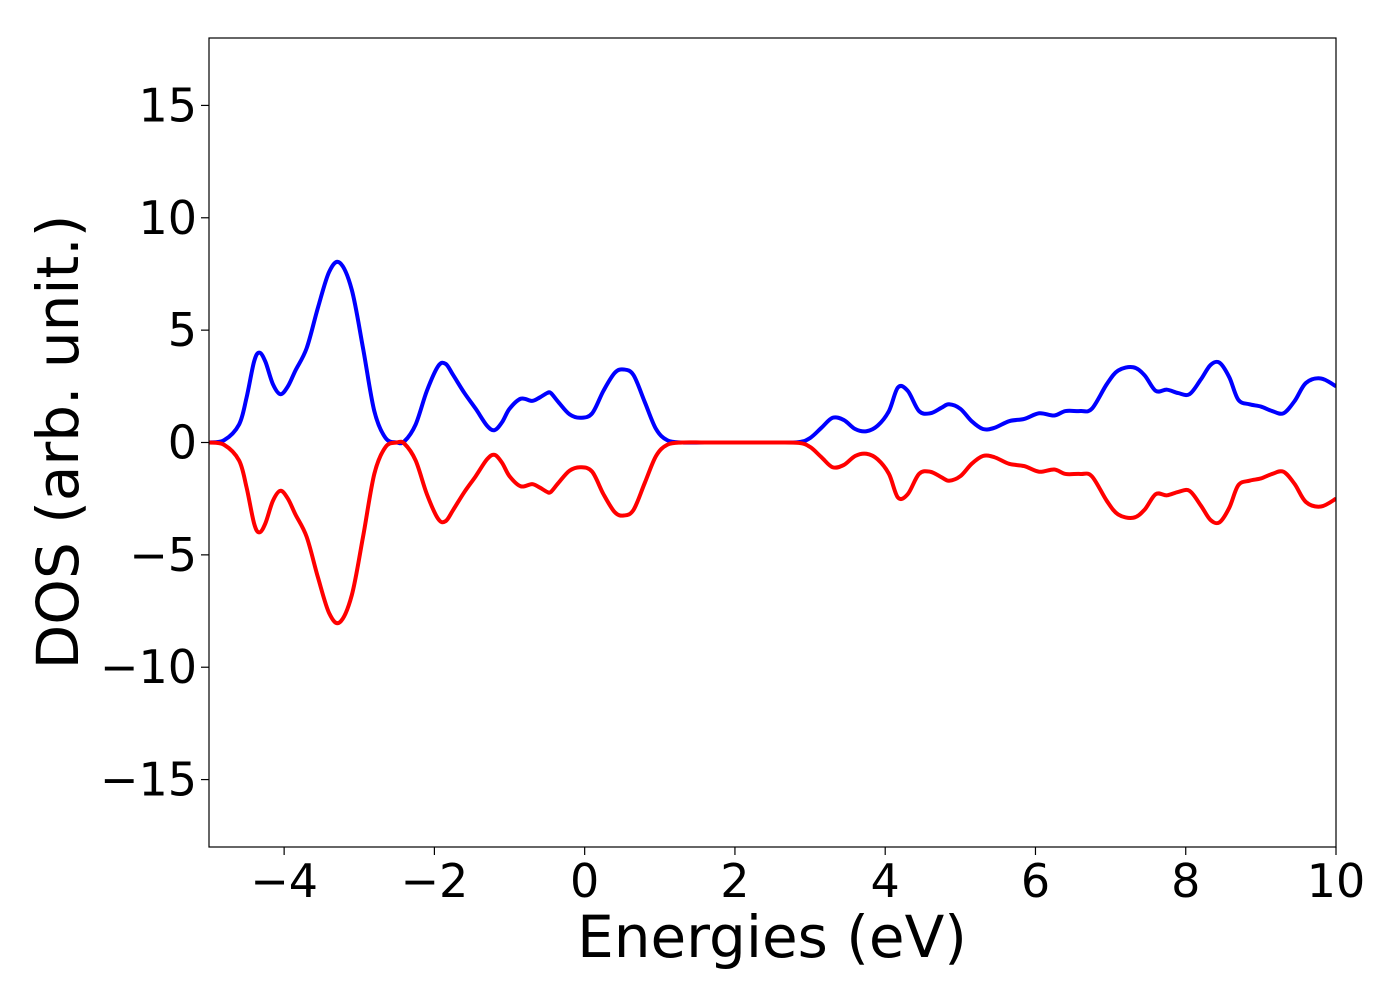  Describe the element at coordinates (434, 881) in the screenshot. I see `x-tick-label: −2` at that location.